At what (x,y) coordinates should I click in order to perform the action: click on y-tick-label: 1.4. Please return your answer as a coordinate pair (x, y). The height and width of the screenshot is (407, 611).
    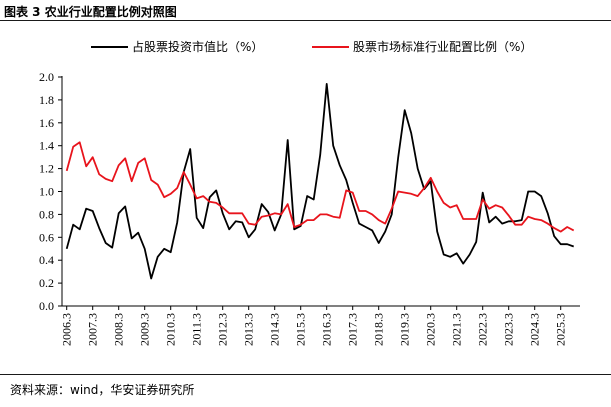
    Looking at the image, I should click on (46, 146).